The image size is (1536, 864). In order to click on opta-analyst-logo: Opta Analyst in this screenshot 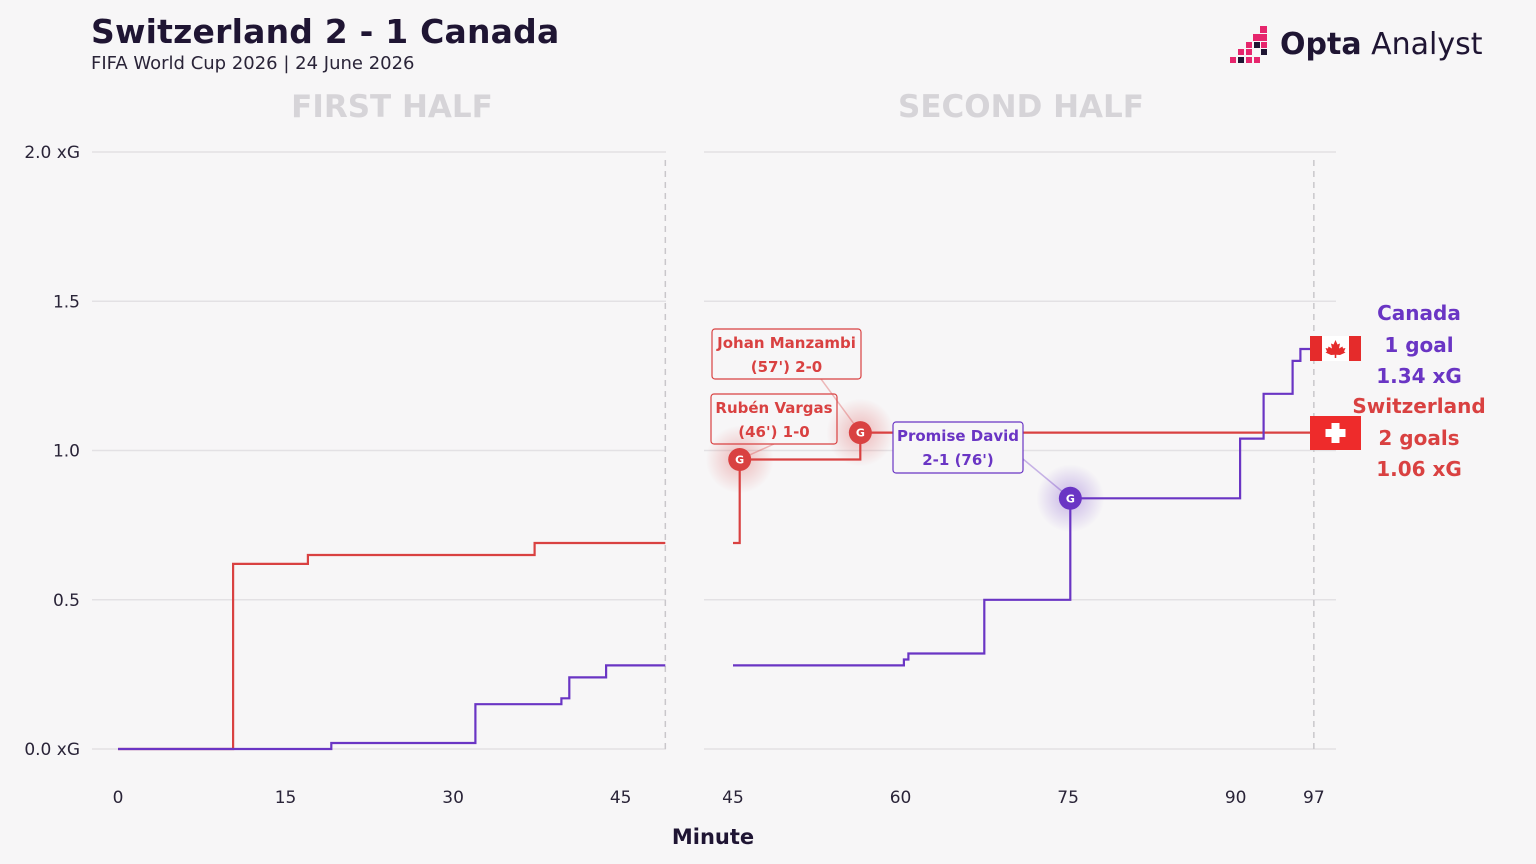, I will do `click(1354, 44)`.